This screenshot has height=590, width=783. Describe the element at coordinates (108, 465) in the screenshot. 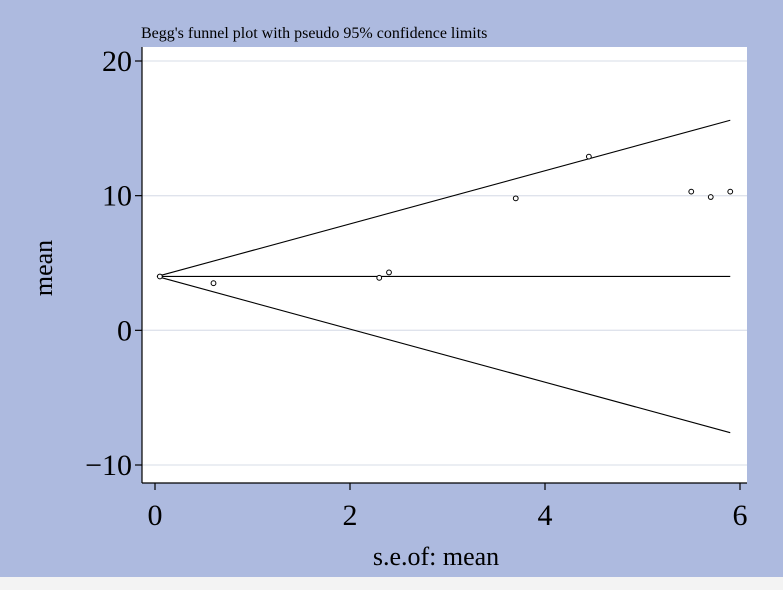

I see `y-tick-label: −10` at that location.